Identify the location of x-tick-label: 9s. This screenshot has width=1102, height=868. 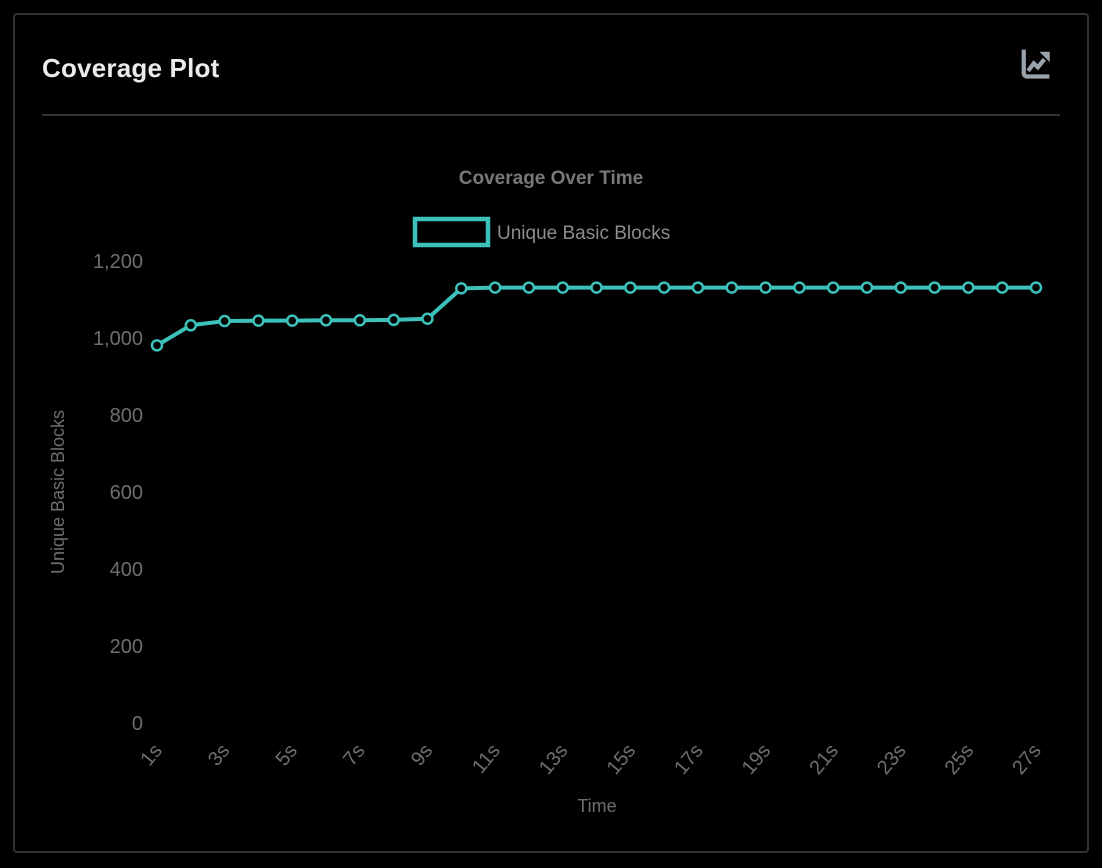
(422, 755).